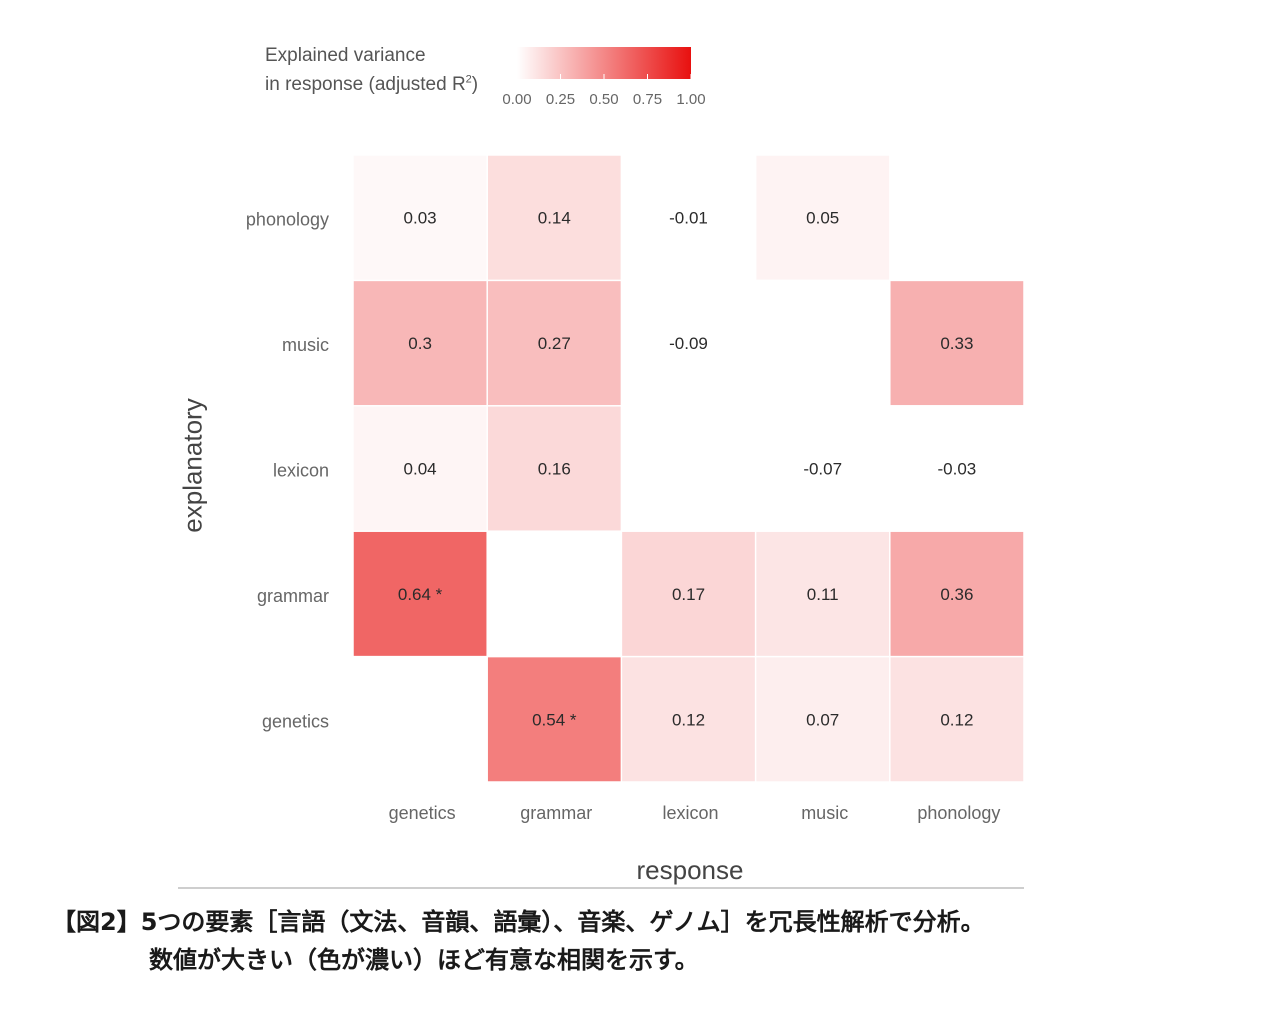  I want to click on cell-value-label: 0.05, so click(822, 218).